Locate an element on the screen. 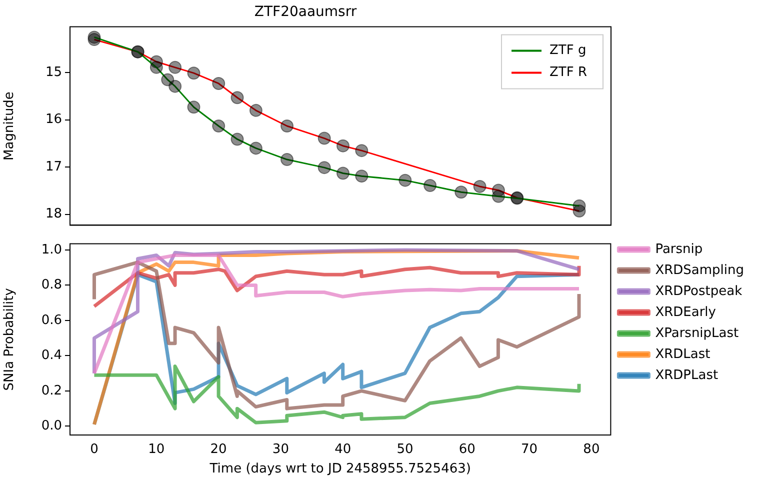 This screenshot has height=477, width=760. x-axis-title: Time (days wrt to JD 2458955.7525463) is located at coordinates (339, 469).